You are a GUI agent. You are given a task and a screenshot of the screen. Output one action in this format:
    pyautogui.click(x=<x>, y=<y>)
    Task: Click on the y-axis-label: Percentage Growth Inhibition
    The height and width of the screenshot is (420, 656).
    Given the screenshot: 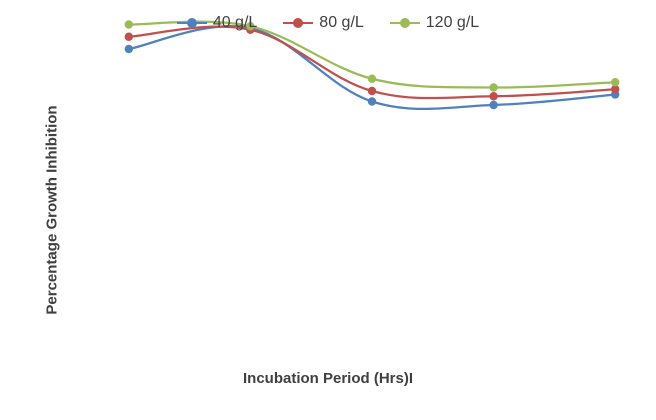 What is the action you would take?
    pyautogui.click(x=52, y=210)
    